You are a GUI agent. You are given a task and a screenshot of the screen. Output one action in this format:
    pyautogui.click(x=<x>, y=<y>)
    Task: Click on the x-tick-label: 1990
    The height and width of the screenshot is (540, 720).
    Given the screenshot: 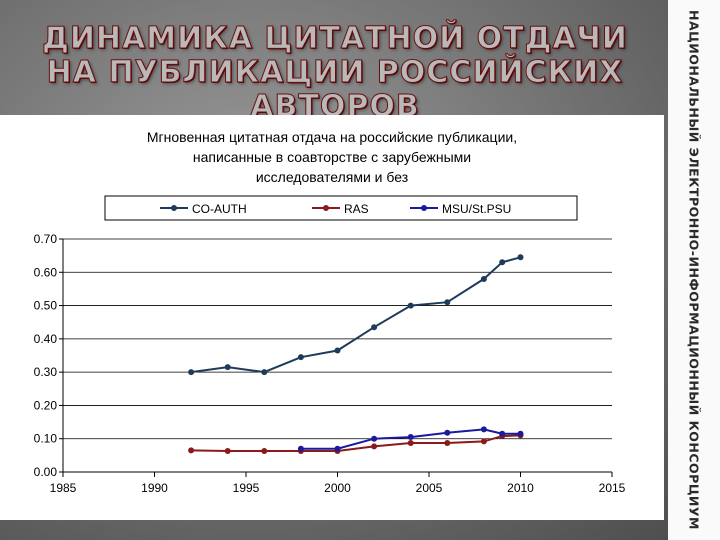 What is the action you would take?
    pyautogui.click(x=154, y=488)
    